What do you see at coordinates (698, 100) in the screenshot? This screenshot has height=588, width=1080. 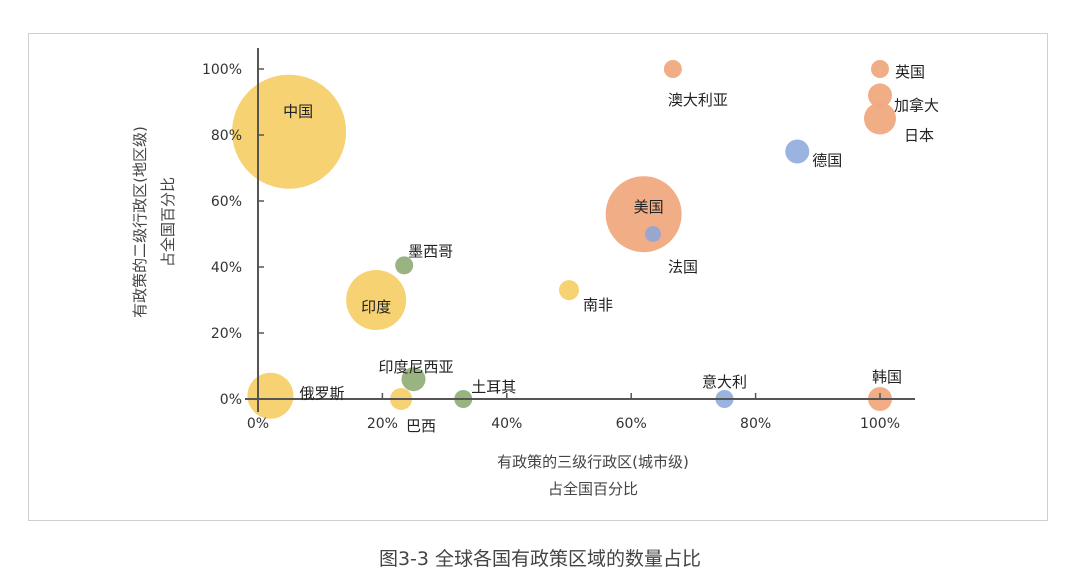 I see `bubble-label: 澳大利亚` at bounding box center [698, 100].